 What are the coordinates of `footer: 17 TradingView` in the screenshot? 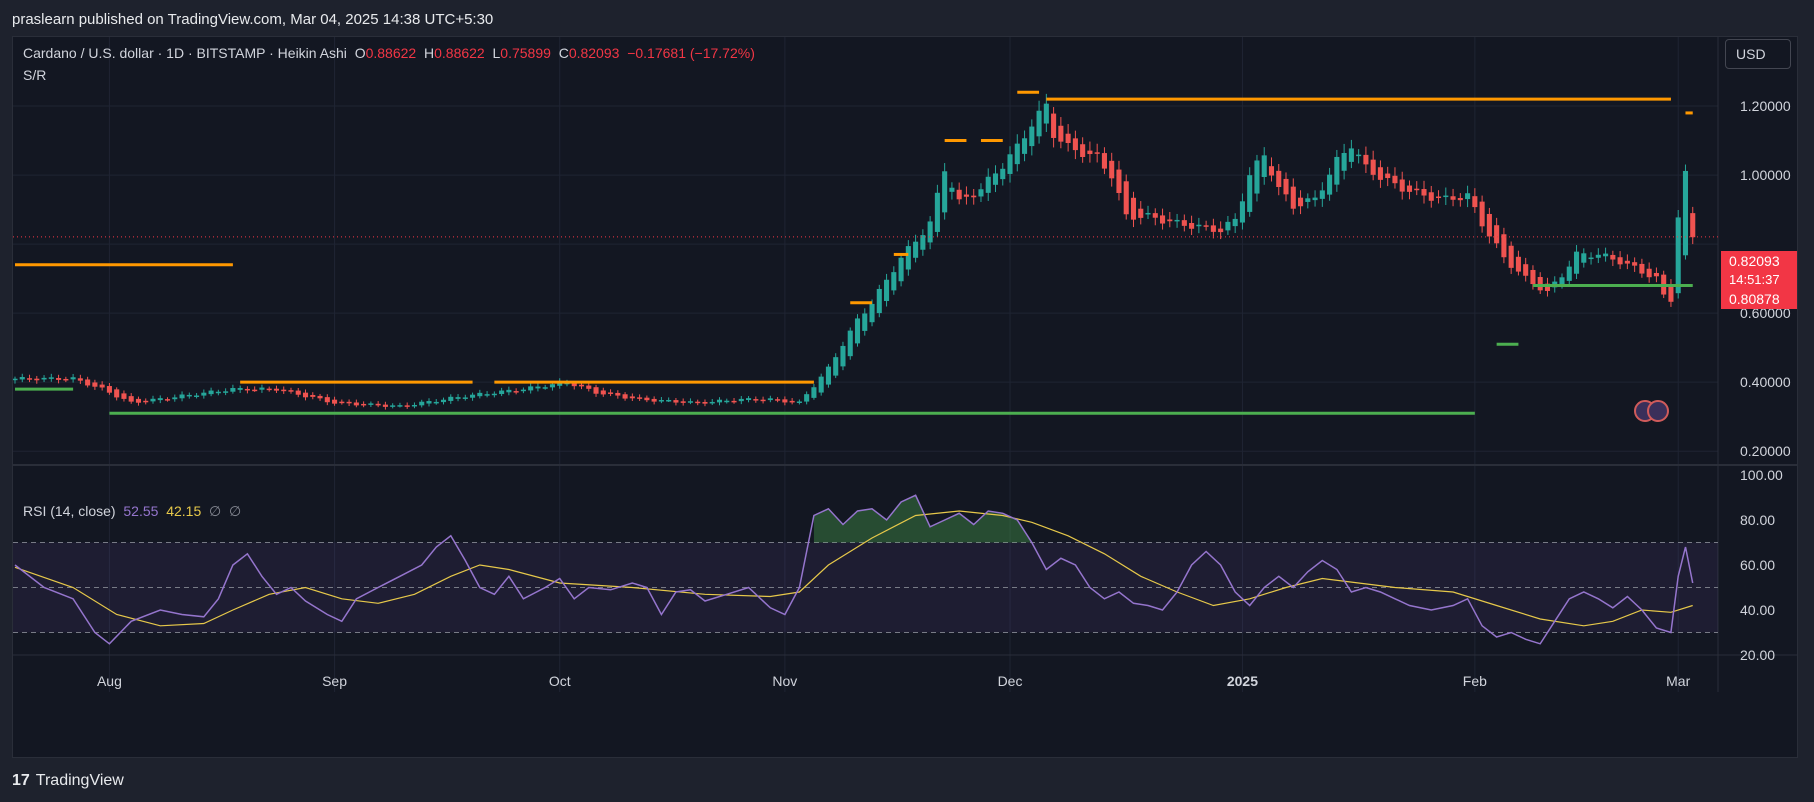 It's located at (907, 780).